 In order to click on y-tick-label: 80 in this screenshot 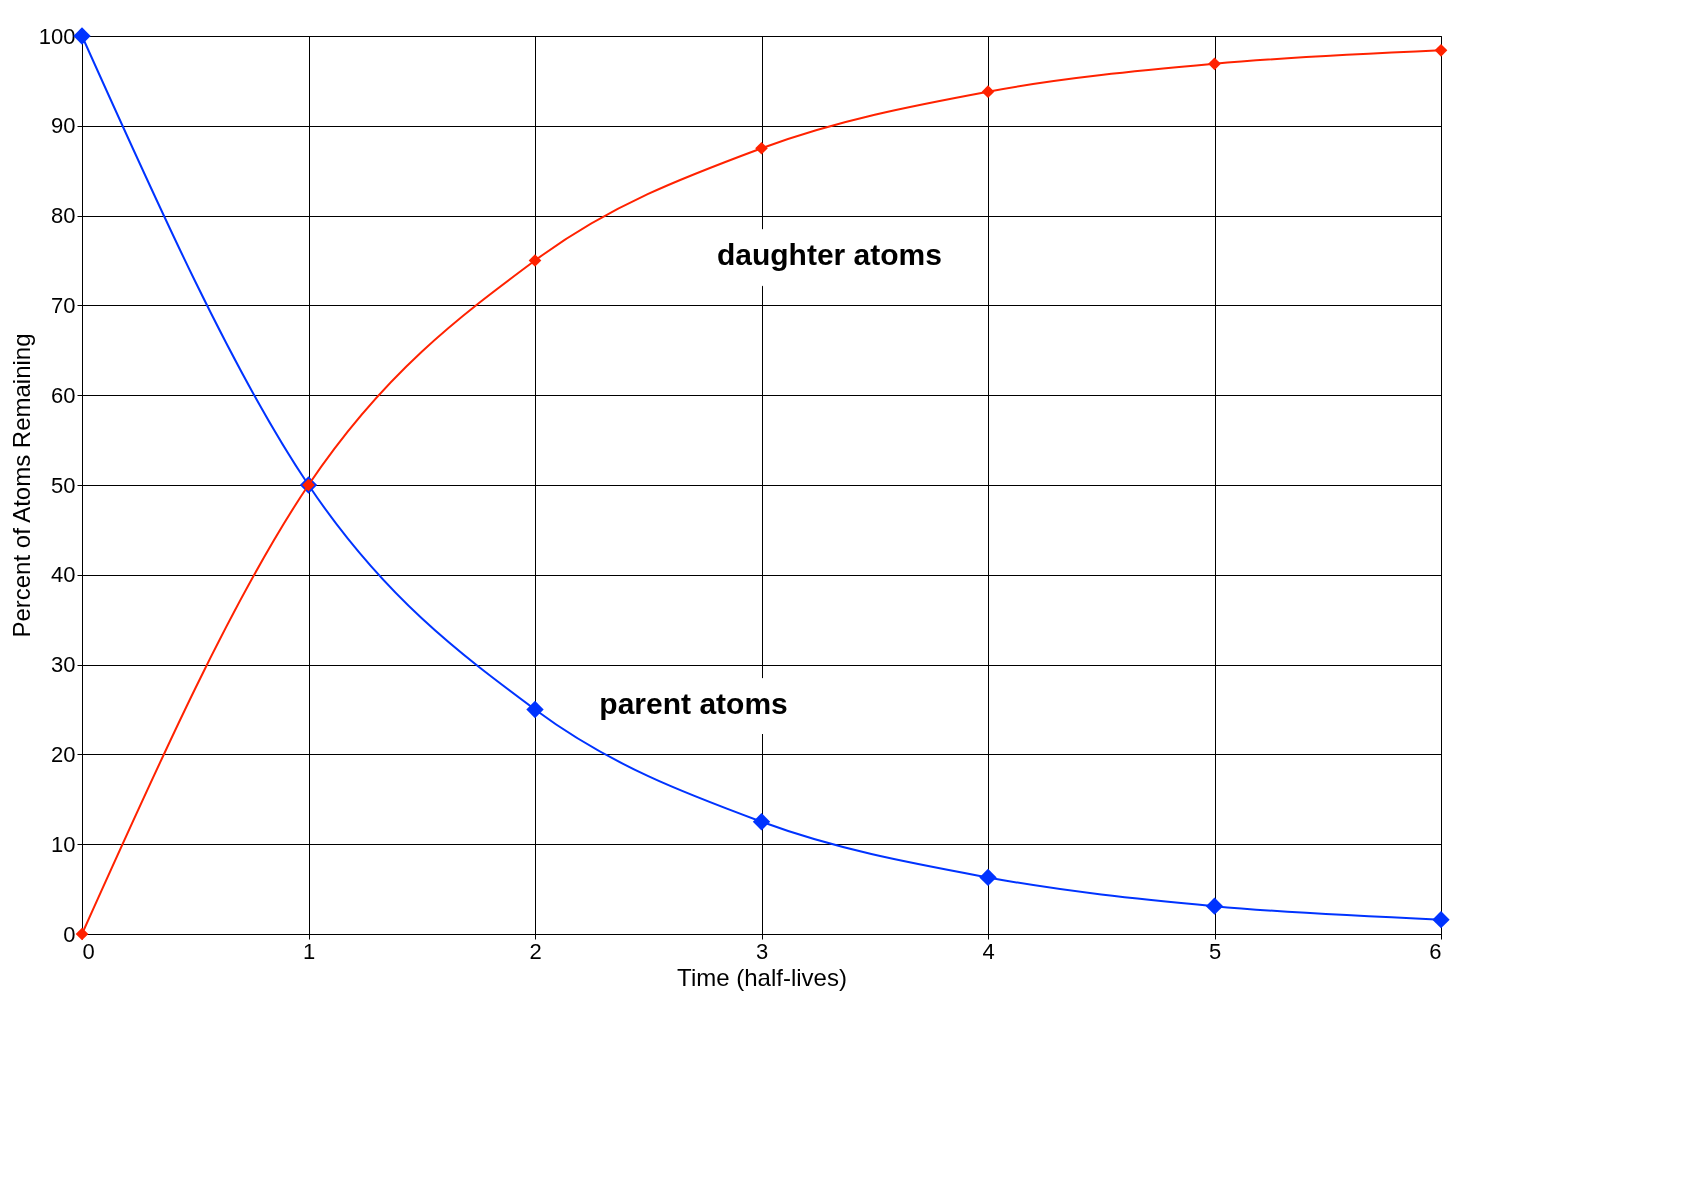, I will do `click(63, 216)`.